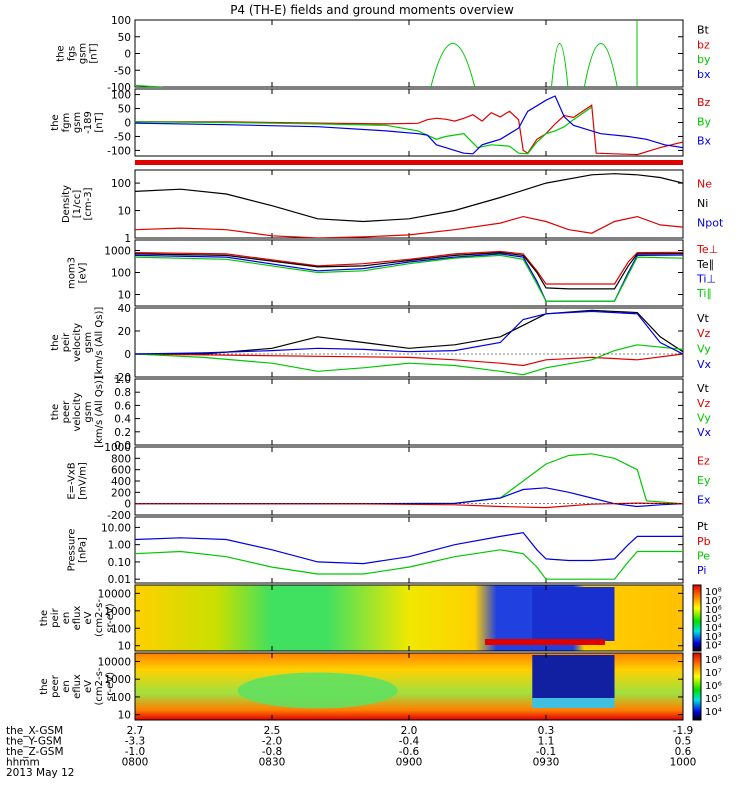  I want to click on y-tick-label: 0.4, so click(122, 420).